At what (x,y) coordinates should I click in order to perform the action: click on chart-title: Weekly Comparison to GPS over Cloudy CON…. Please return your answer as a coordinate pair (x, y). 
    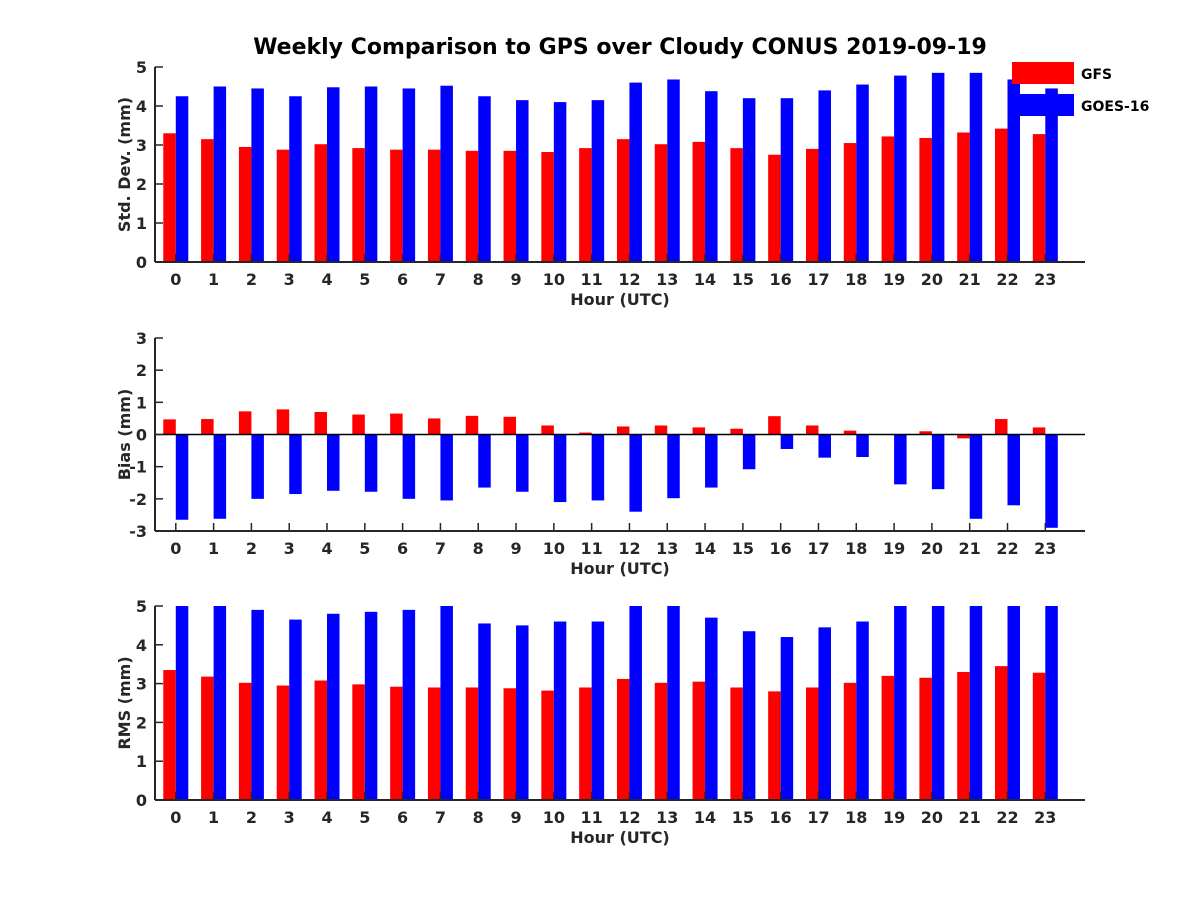
    Looking at the image, I should click on (620, 47).